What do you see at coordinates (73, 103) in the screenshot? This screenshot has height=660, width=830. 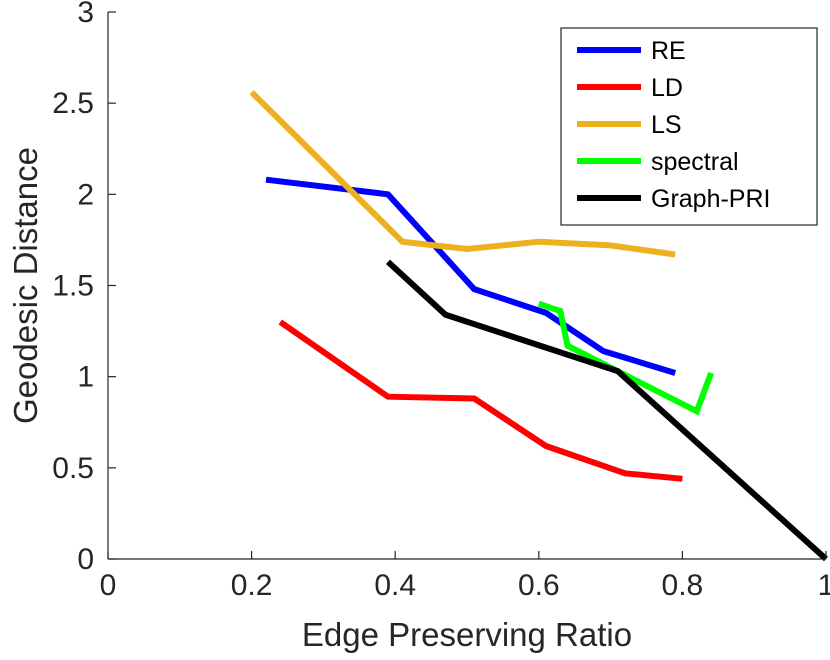 I see `y-tick-label: 2.5` at bounding box center [73, 103].